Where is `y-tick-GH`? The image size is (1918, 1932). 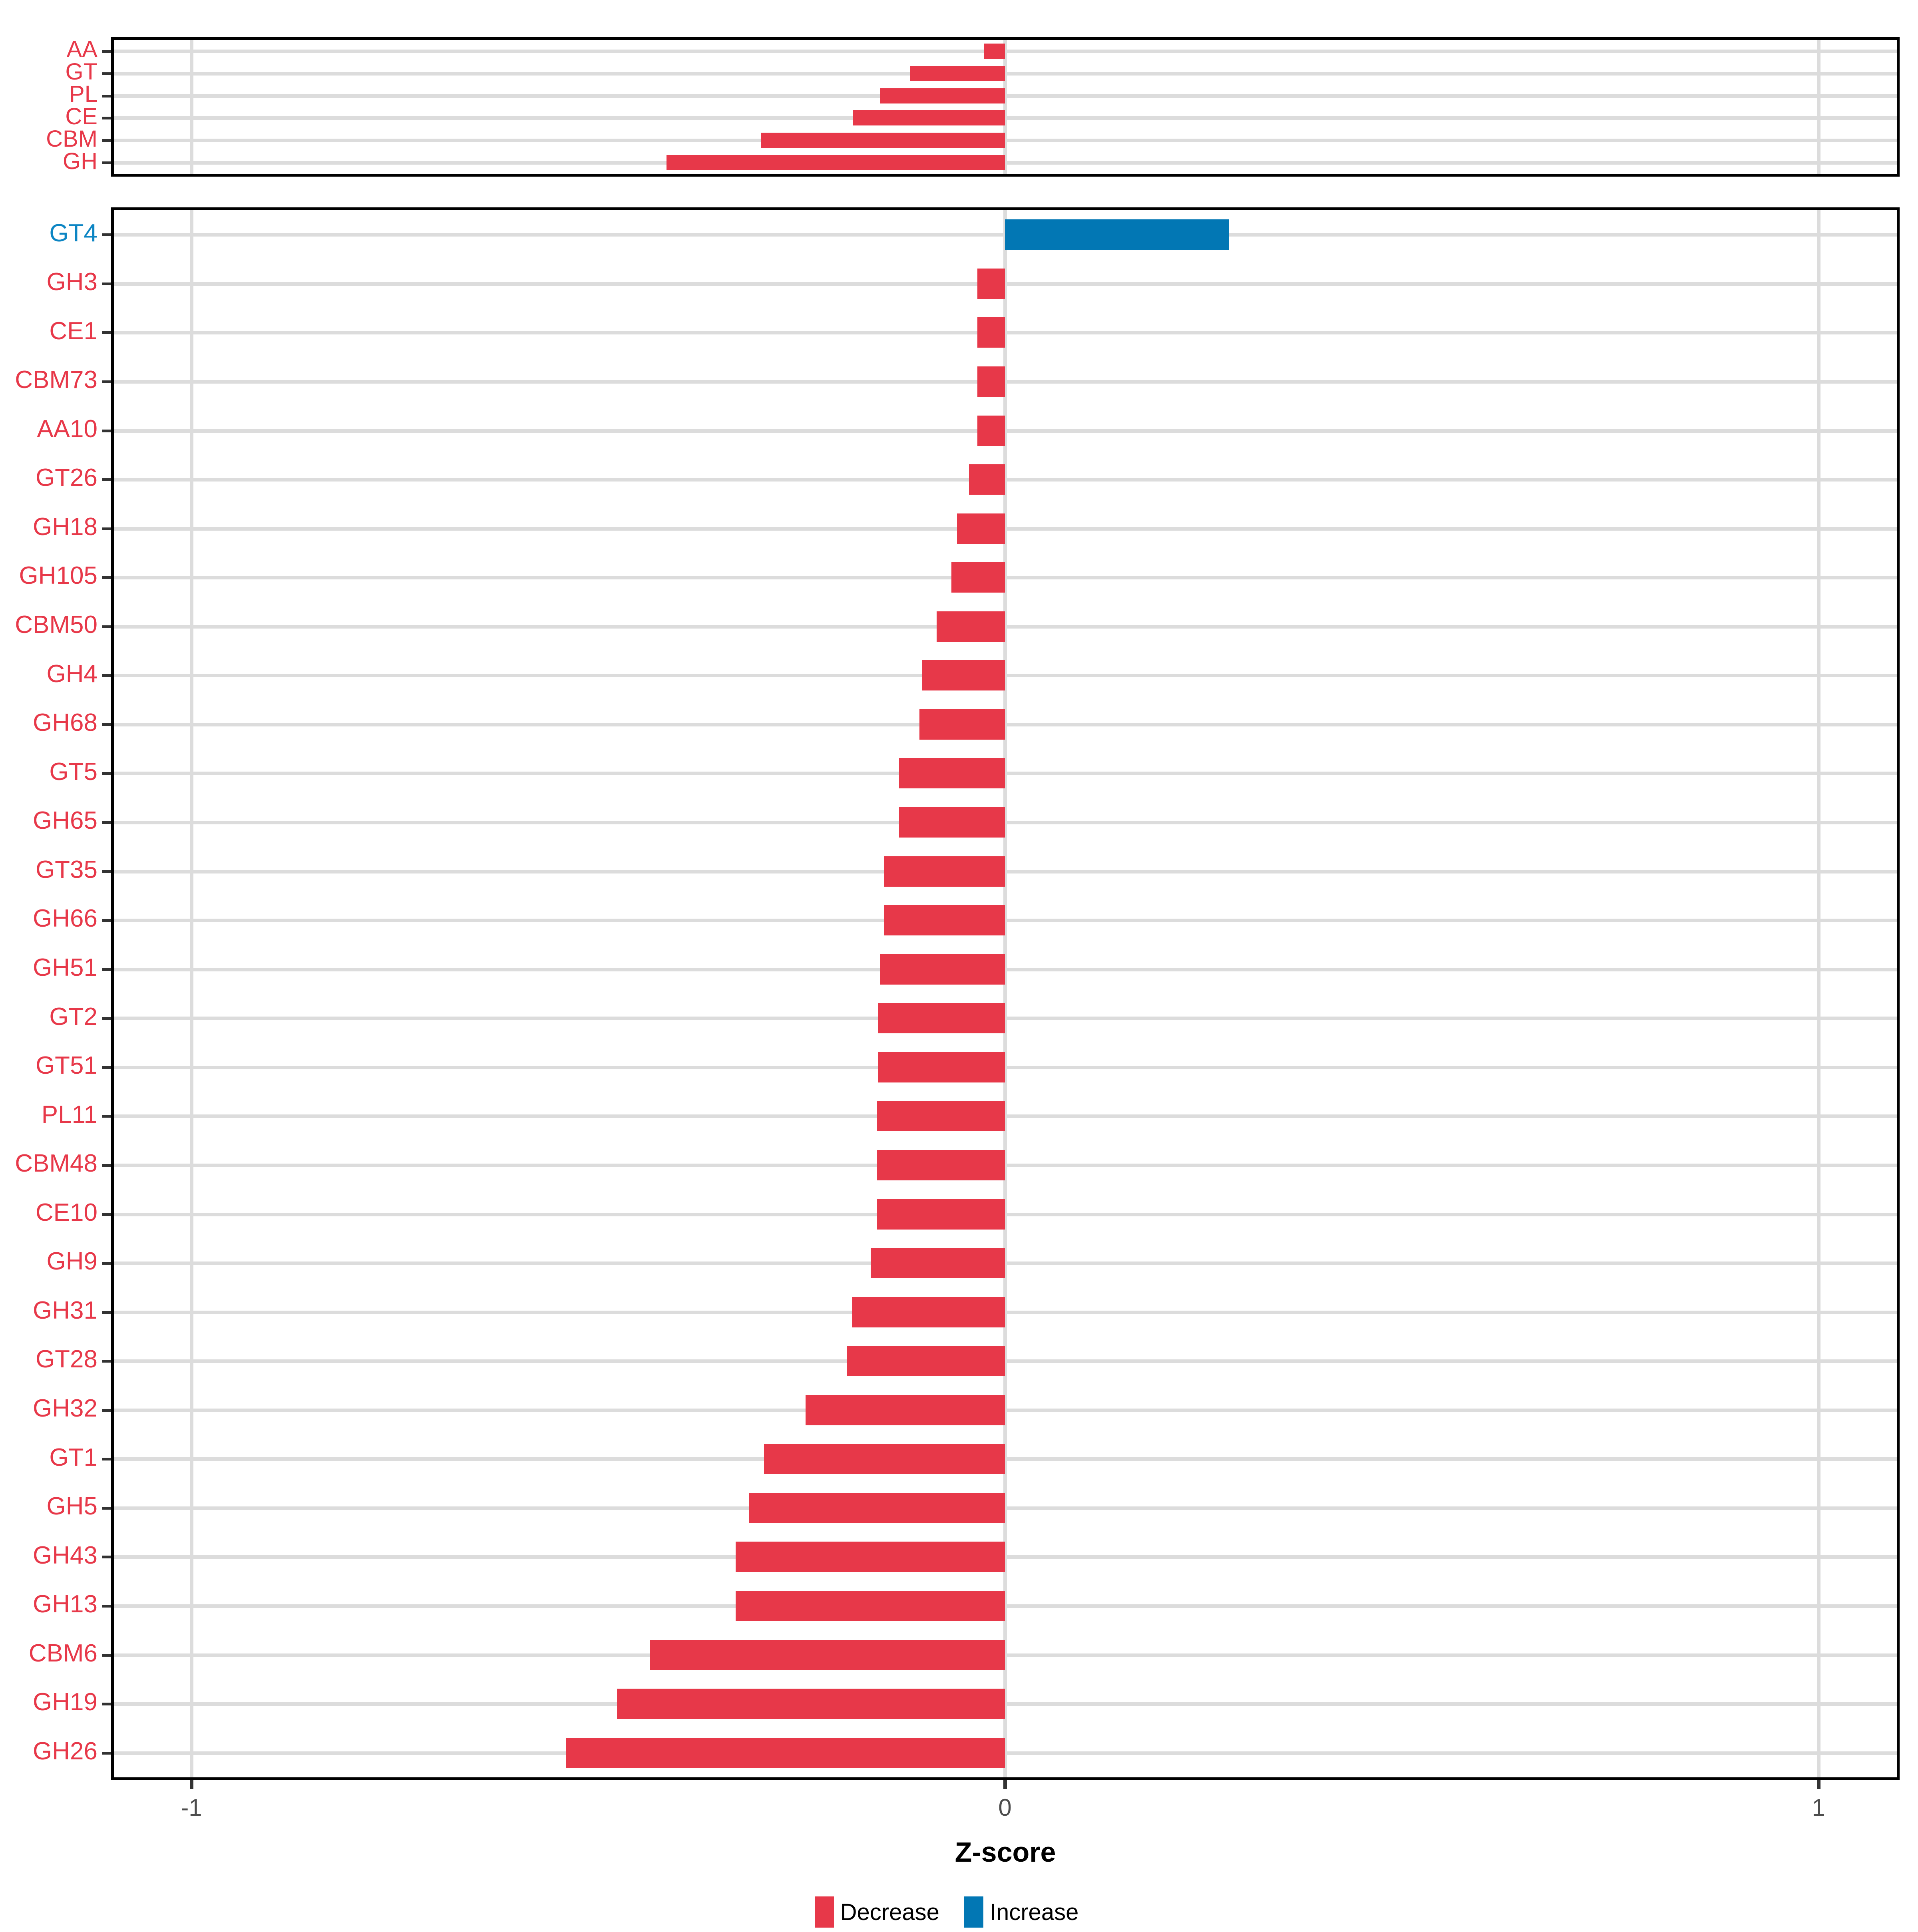 y-tick-GH is located at coordinates (106, 163).